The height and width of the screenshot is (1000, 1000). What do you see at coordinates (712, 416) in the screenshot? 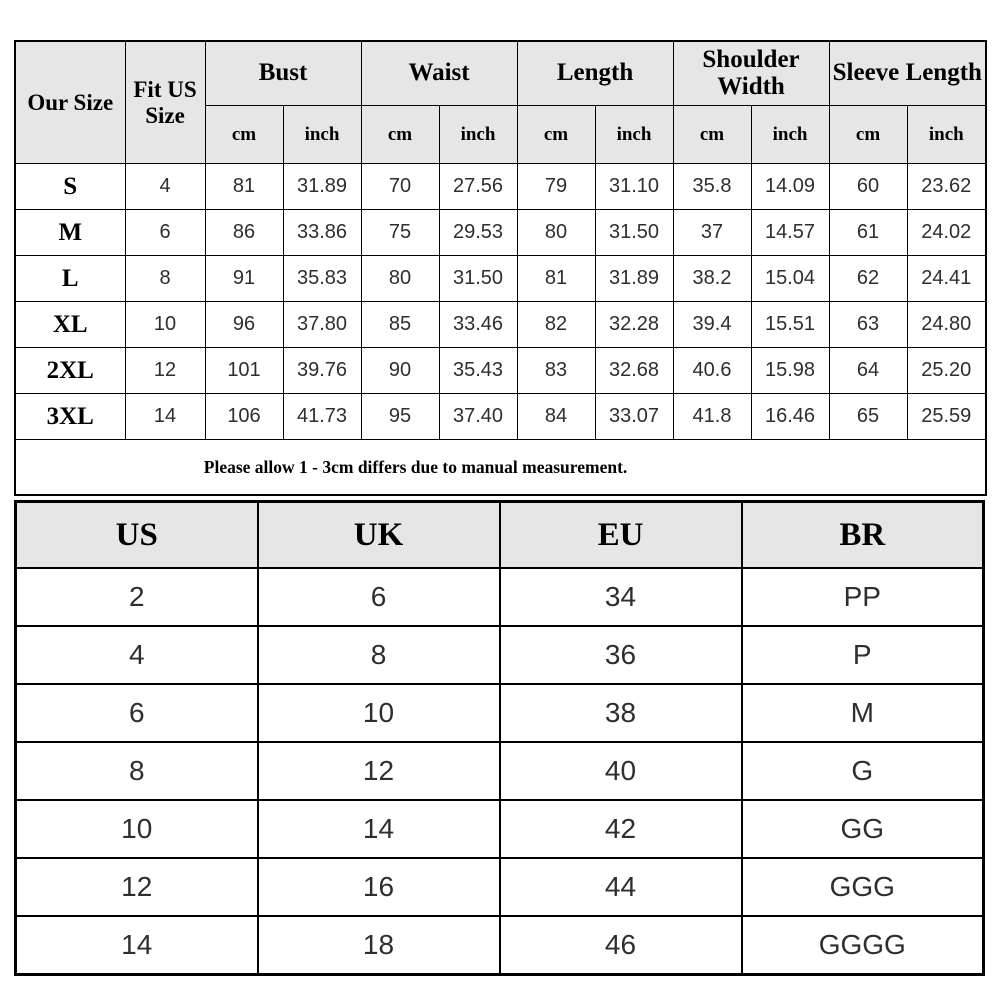
I see `cell-shoulder-cm: 41.8` at bounding box center [712, 416].